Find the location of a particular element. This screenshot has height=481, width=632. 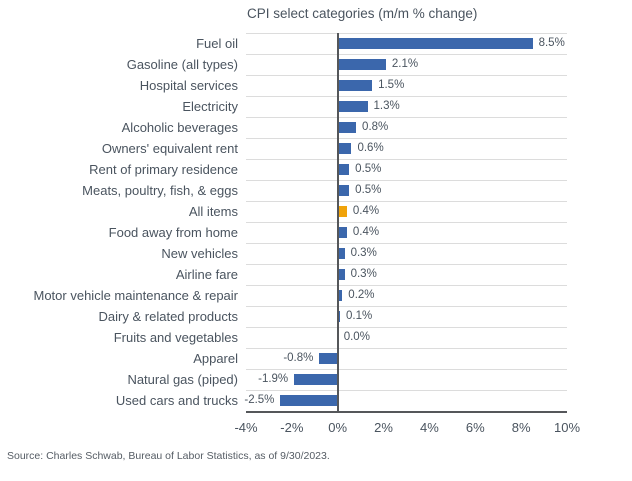

x-tick-label: 2% is located at coordinates (383, 427).